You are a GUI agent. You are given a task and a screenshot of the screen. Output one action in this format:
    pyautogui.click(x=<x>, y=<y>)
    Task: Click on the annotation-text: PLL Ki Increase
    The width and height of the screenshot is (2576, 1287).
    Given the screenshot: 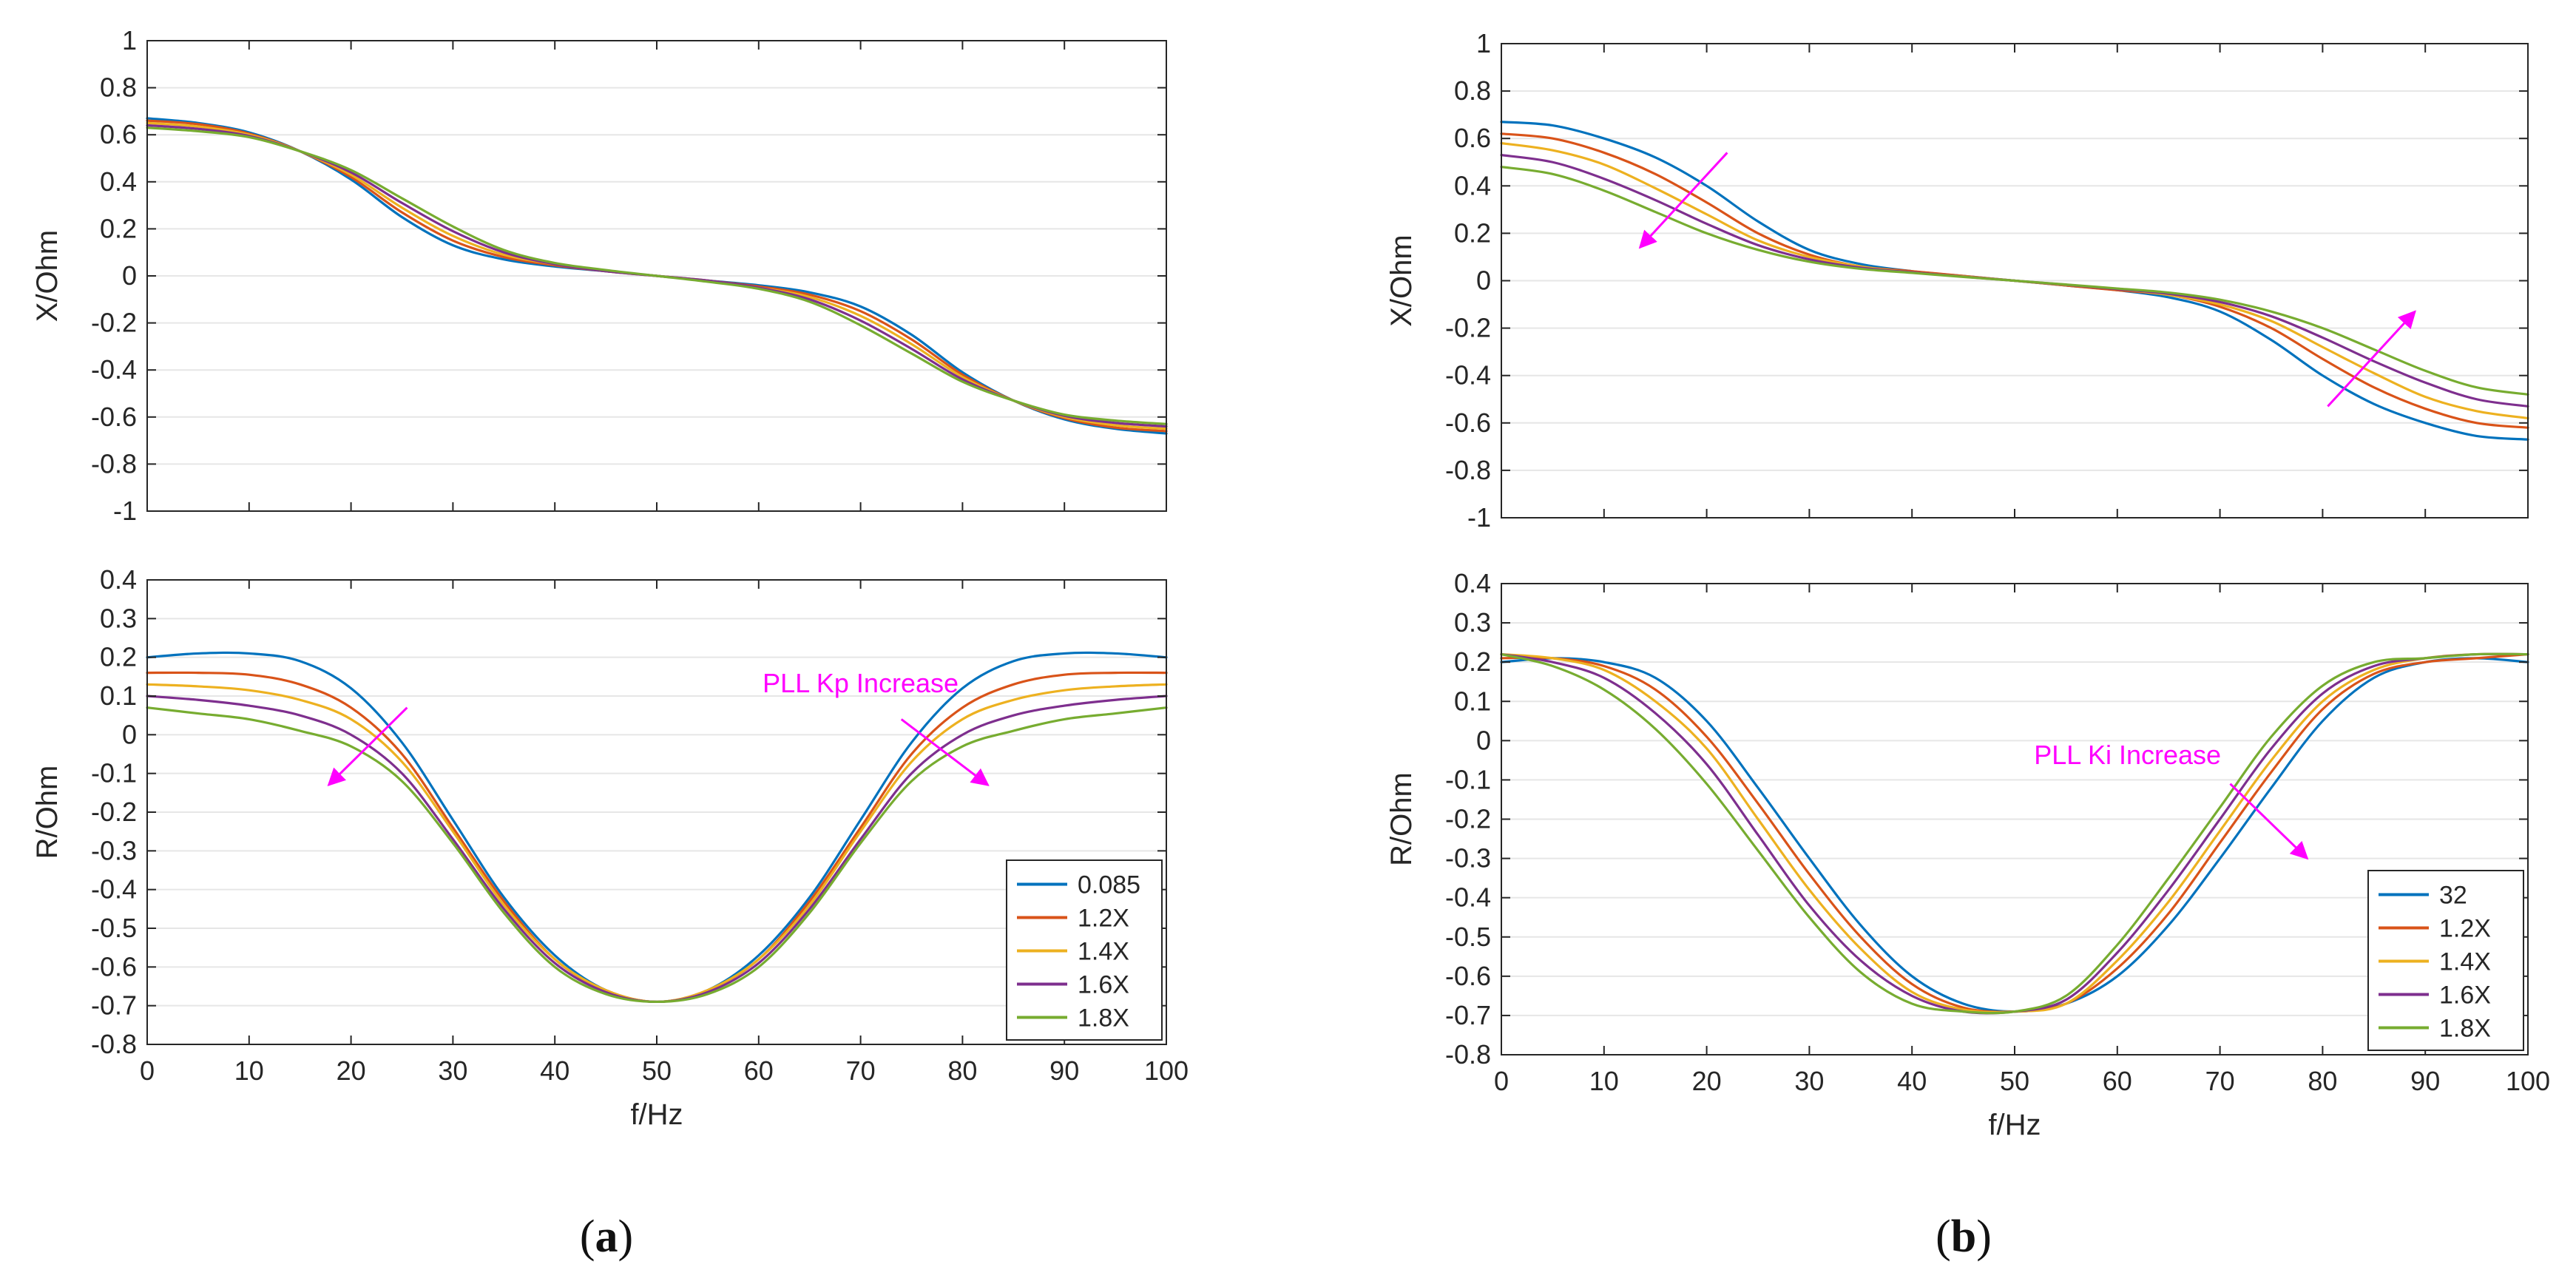 What is the action you would take?
    pyautogui.click(x=2127, y=755)
    